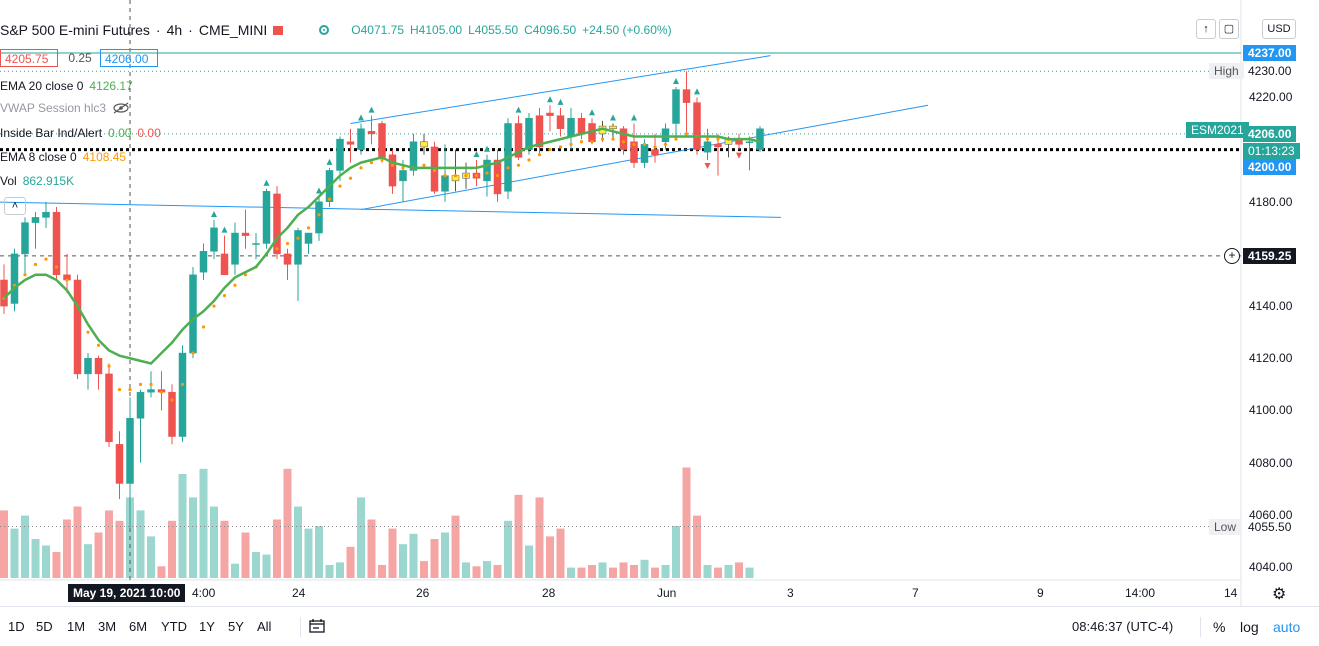 Image resolution: width=1319 pixels, height=646 pixels. Describe the element at coordinates (1123, 626) in the screenshot. I see `clock-timezone: 08:46:37 (UTC-4)` at that location.